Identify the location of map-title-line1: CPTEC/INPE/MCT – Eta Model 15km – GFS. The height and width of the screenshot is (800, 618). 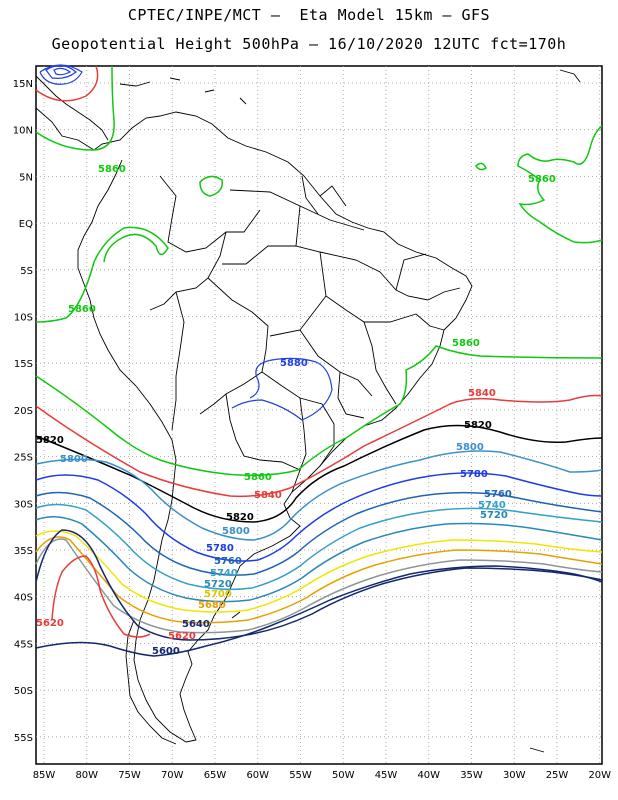
(309, 15).